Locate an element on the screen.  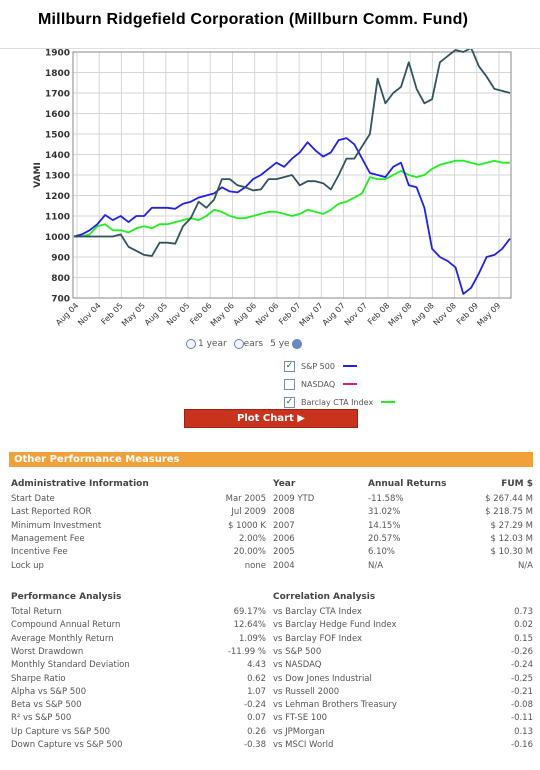
performance-label: Beta vs S&P 500 is located at coordinates (46, 705).